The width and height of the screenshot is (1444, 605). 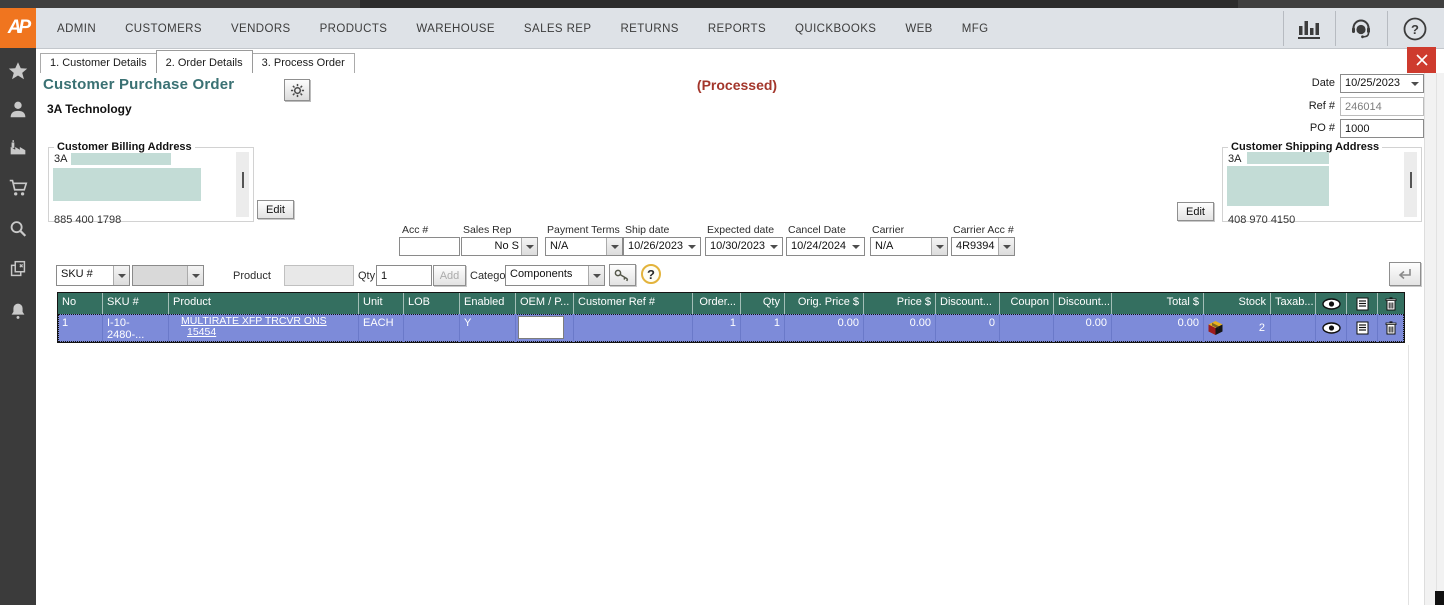 I want to click on panel-edge-line, so click(x=1436, y=339).